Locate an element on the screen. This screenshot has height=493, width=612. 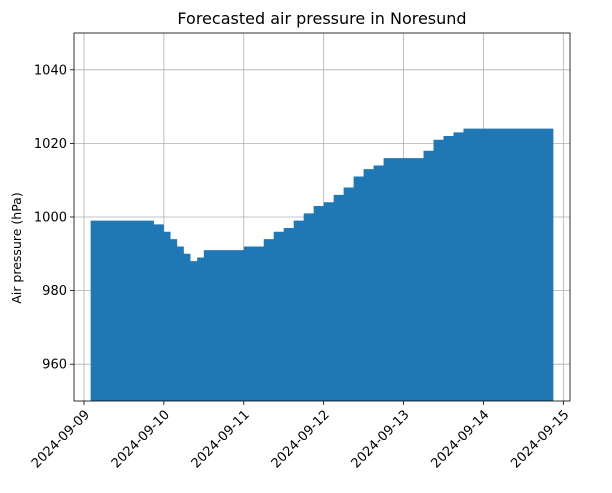
y-tick-label: 1020 is located at coordinates (50, 144).